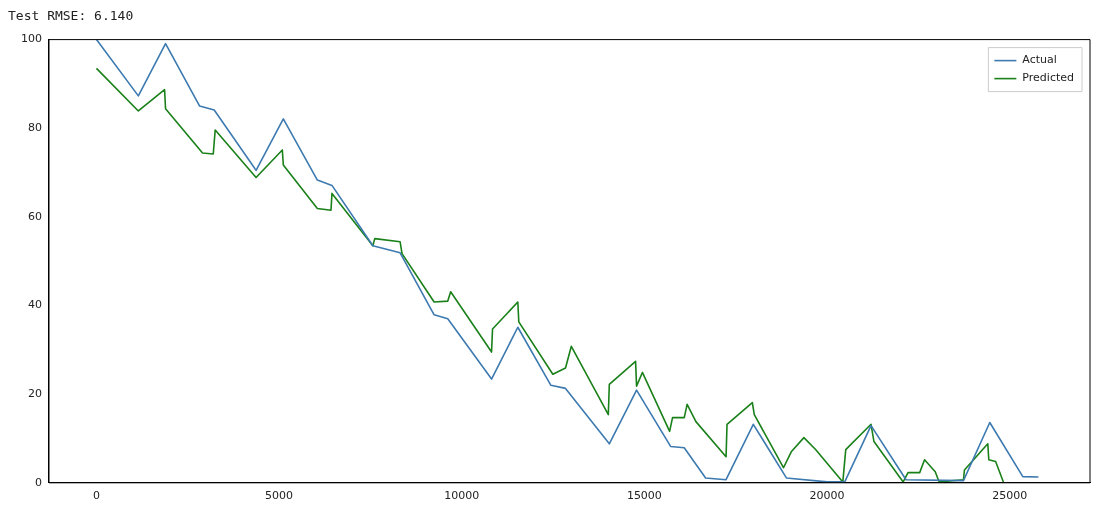 This screenshot has height=522, width=1108. I want to click on x-tick-label: 0, so click(96, 496).